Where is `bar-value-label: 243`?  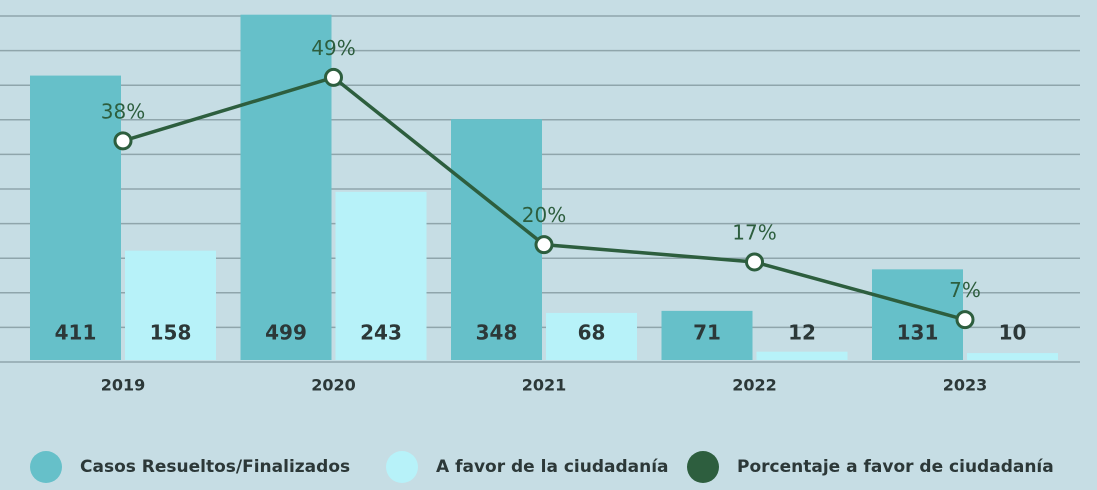 bar-value-label: 243 is located at coordinates (381, 333).